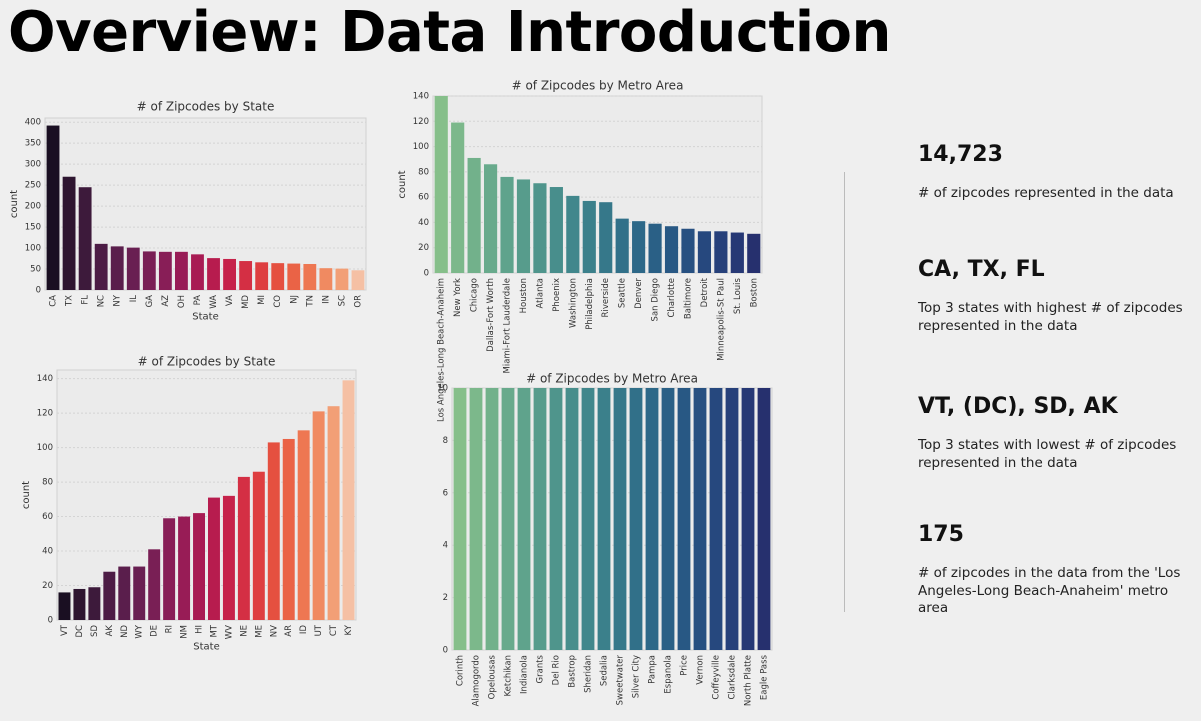  Describe the element at coordinates (205, 316) in the screenshot. I see `x-axis-label: State` at that location.